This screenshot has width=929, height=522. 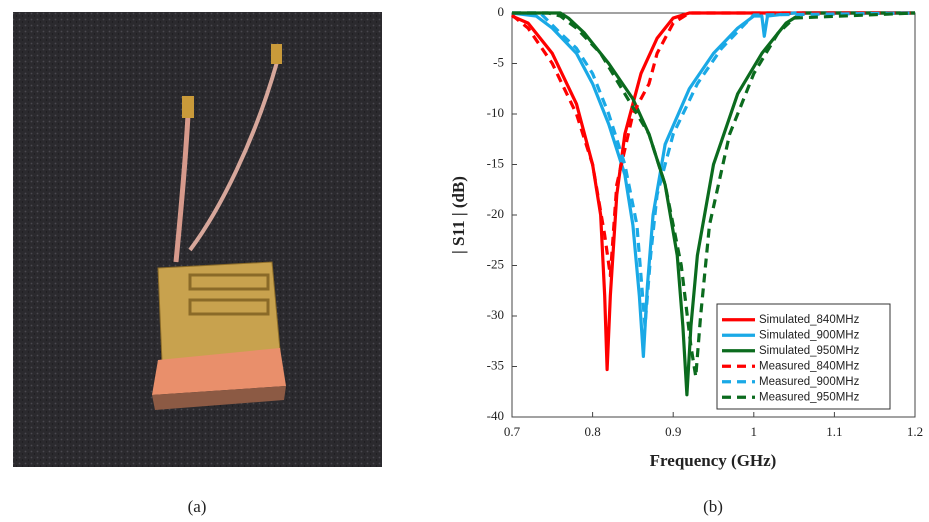 What do you see at coordinates (673, 431) in the screenshot?
I see `x-tick-label: 0.9` at bounding box center [673, 431].